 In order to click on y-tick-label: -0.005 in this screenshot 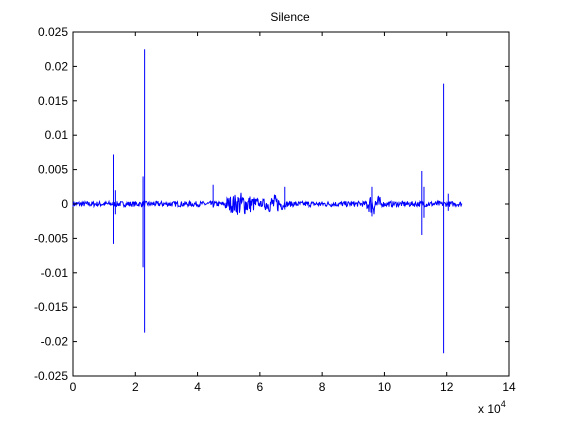, I will do `click(51, 238)`.